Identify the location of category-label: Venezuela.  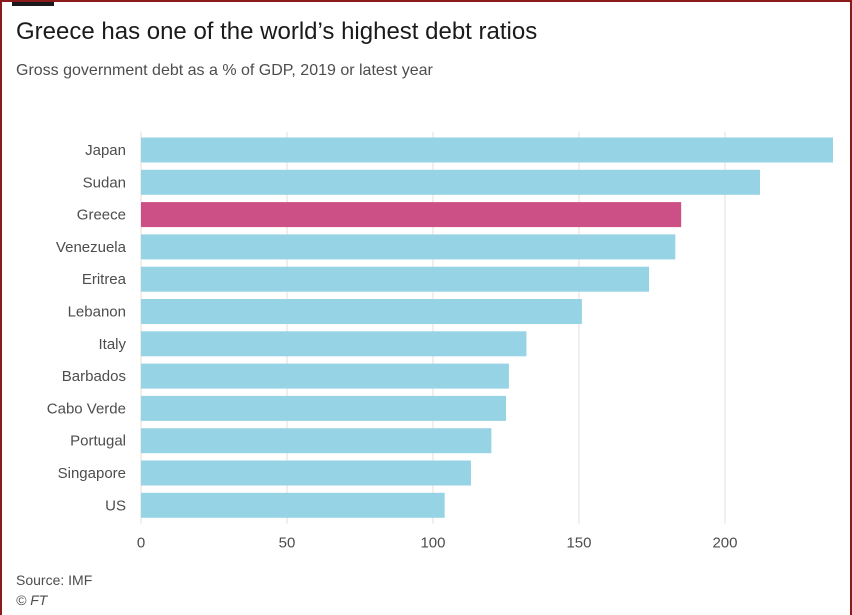
(91, 247).